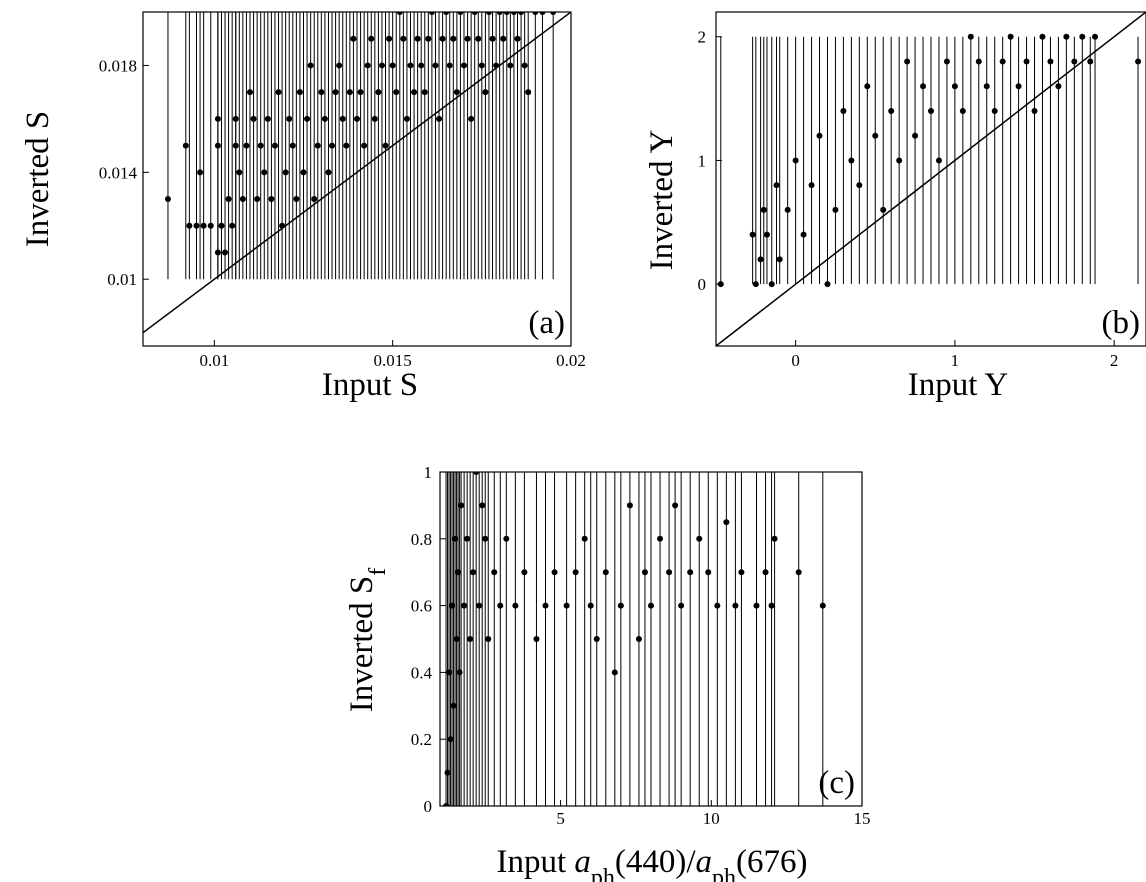  What do you see at coordinates (651, 863) in the screenshot?
I see `x-axis-label: Input aph(440)/aph(676)` at bounding box center [651, 863].